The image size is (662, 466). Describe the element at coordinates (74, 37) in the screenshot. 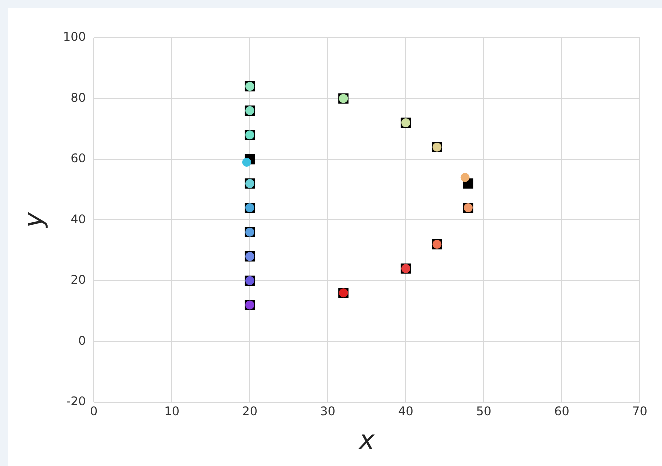

I see `y-tick-label: 100` at that location.